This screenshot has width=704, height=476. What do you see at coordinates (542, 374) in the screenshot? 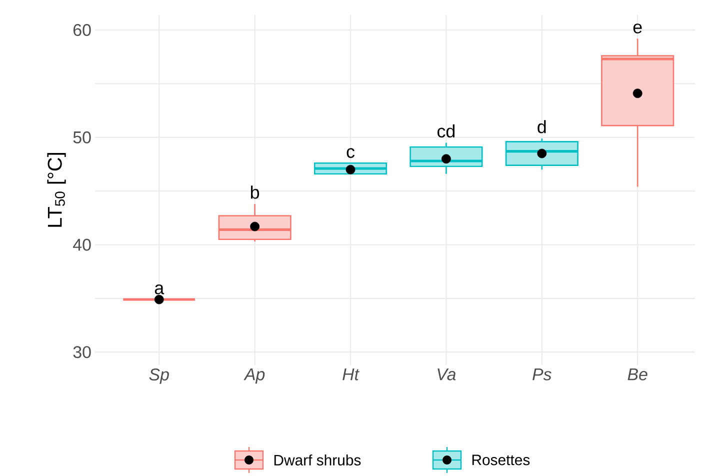
I see `x-tick-label: Ps` at bounding box center [542, 374].